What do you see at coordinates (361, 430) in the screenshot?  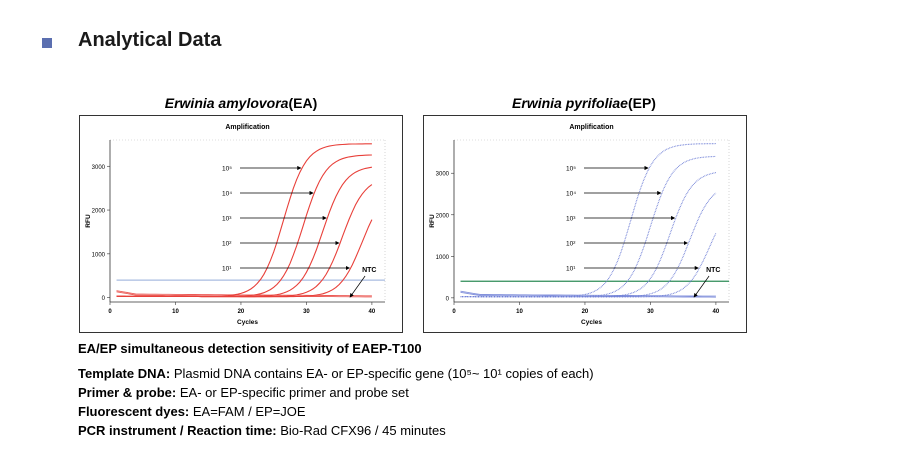 I see `info-value: Bio-Rad CFX96 / 45 minutes` at bounding box center [361, 430].